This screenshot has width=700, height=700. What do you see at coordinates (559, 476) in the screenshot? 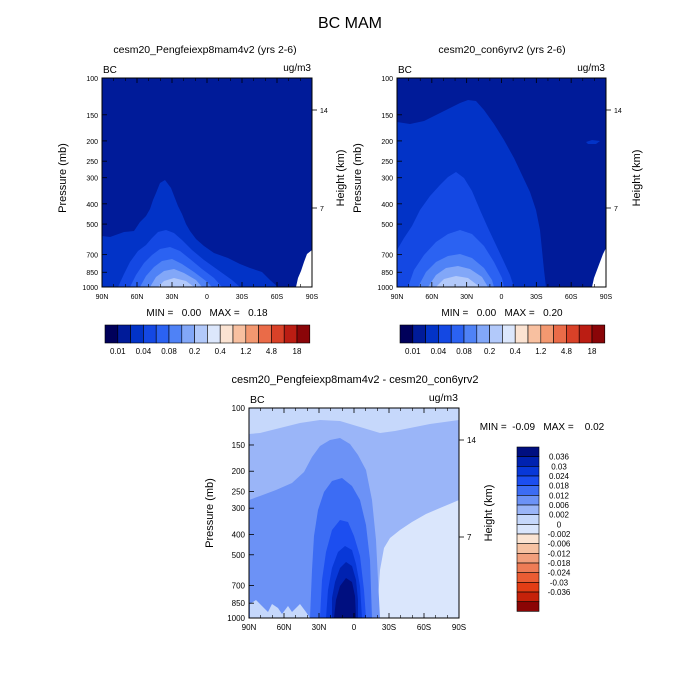
I see `colorbar-label: 0.024` at bounding box center [559, 476].